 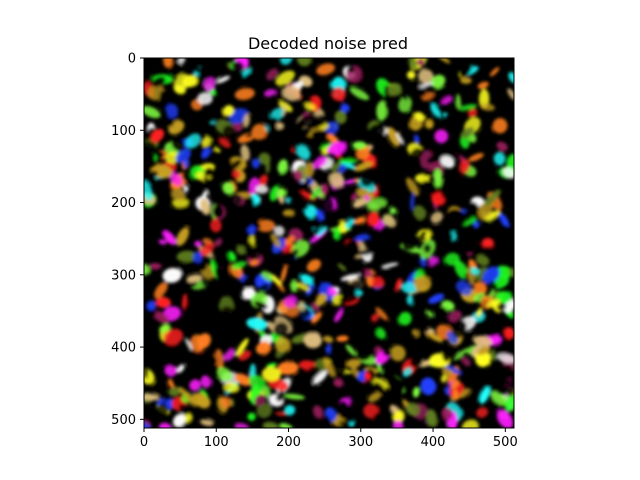 I want to click on chart-title: Decoded noise pred, so click(x=328, y=43).